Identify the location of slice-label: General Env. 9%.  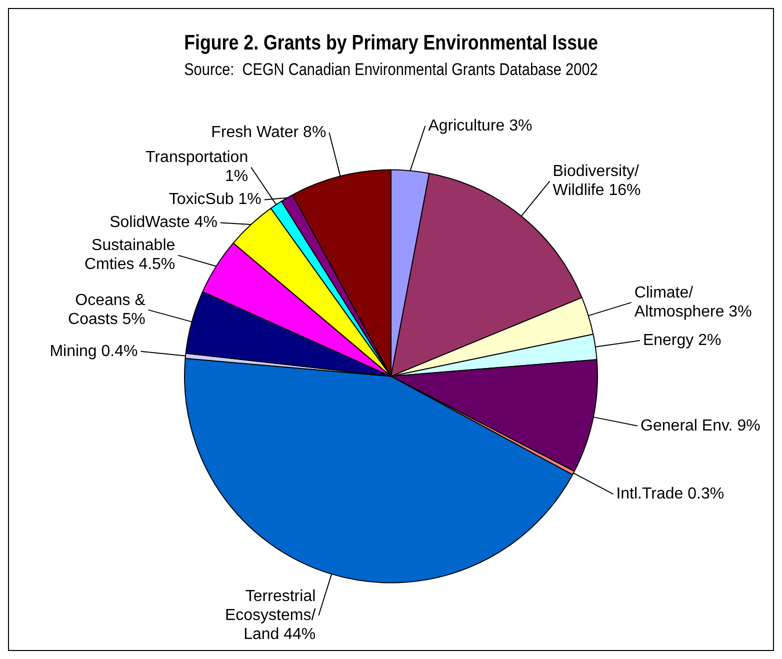
(700, 425).